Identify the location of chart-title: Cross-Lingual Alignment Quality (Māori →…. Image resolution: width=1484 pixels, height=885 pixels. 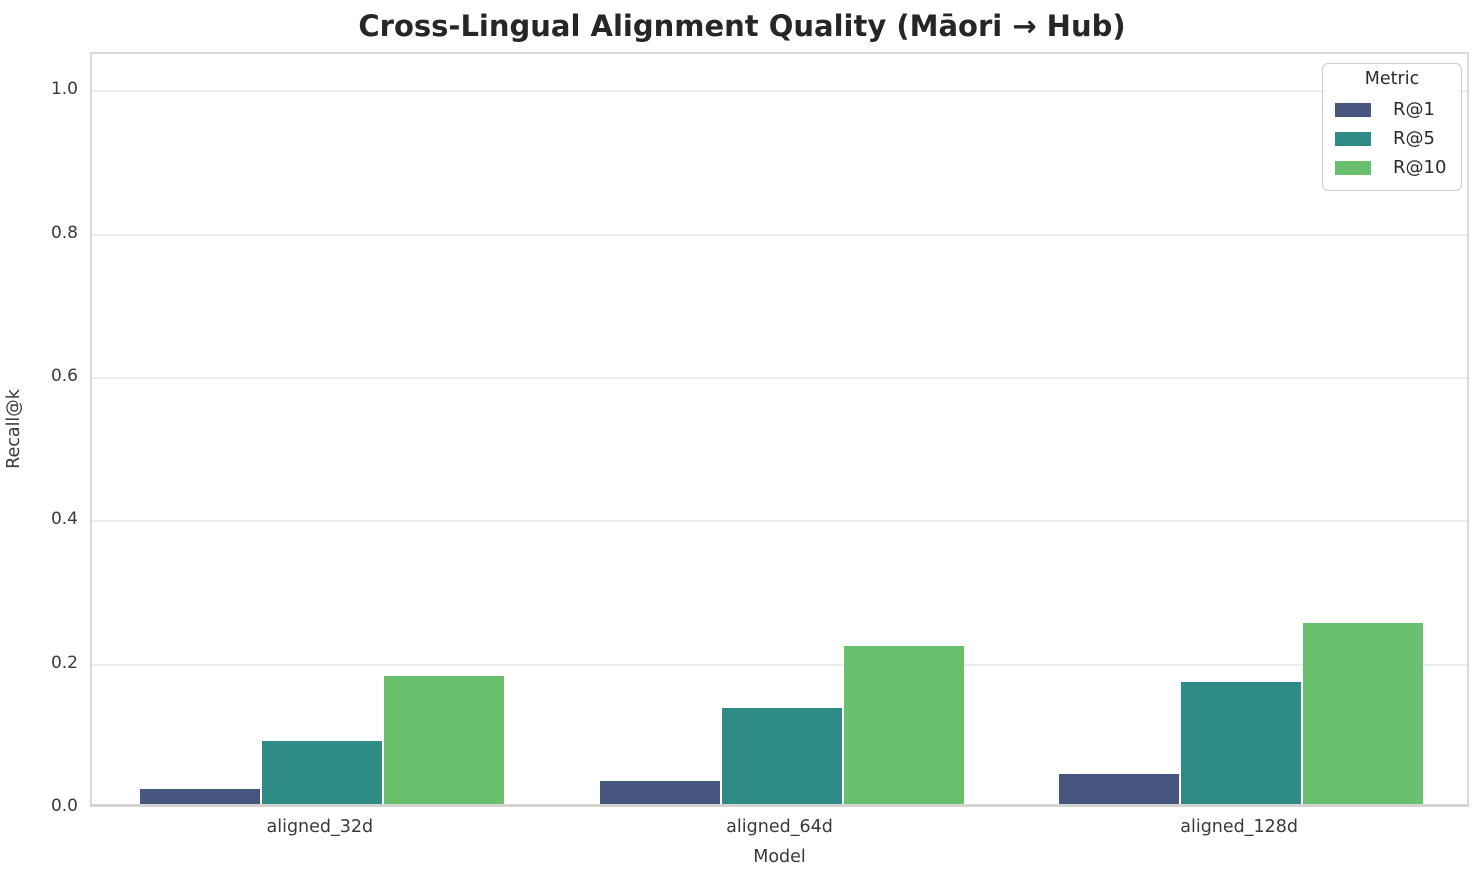
(742, 26).